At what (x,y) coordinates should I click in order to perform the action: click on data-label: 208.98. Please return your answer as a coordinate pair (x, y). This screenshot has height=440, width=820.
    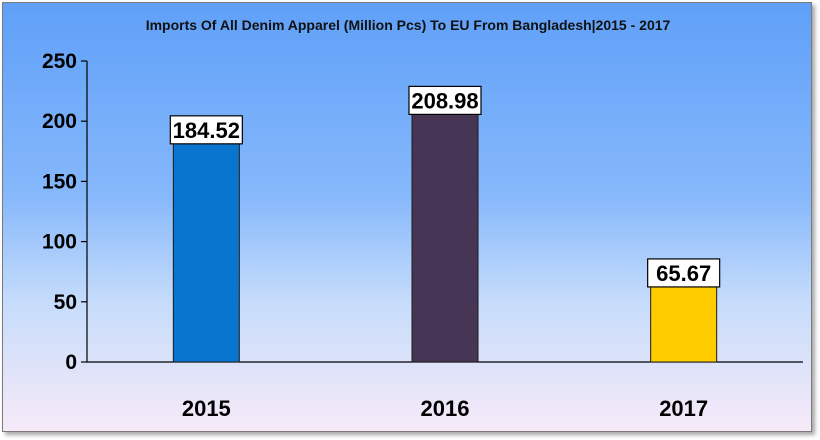
    Looking at the image, I should click on (444, 100).